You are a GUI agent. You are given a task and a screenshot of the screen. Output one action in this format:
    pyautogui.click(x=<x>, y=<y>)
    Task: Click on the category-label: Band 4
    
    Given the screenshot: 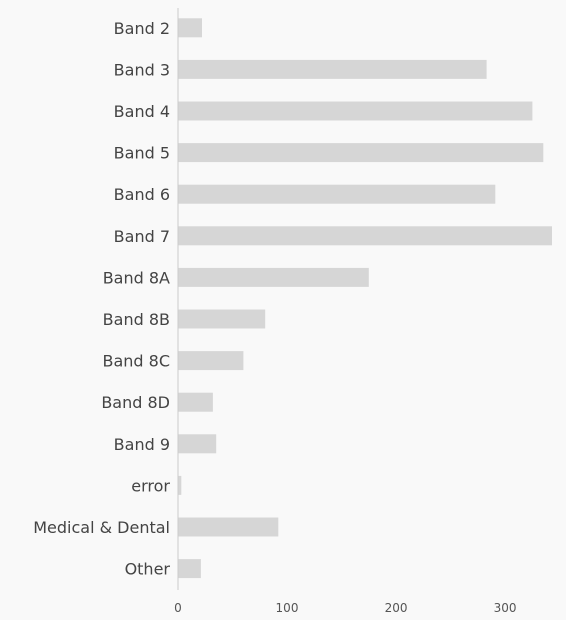 What is the action you would take?
    pyautogui.click(x=142, y=111)
    